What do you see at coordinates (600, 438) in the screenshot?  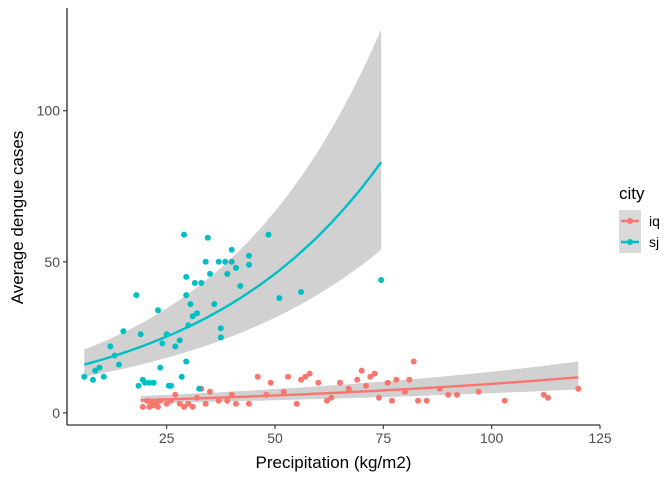 I see `x-tick-label-125: 125` at bounding box center [600, 438].